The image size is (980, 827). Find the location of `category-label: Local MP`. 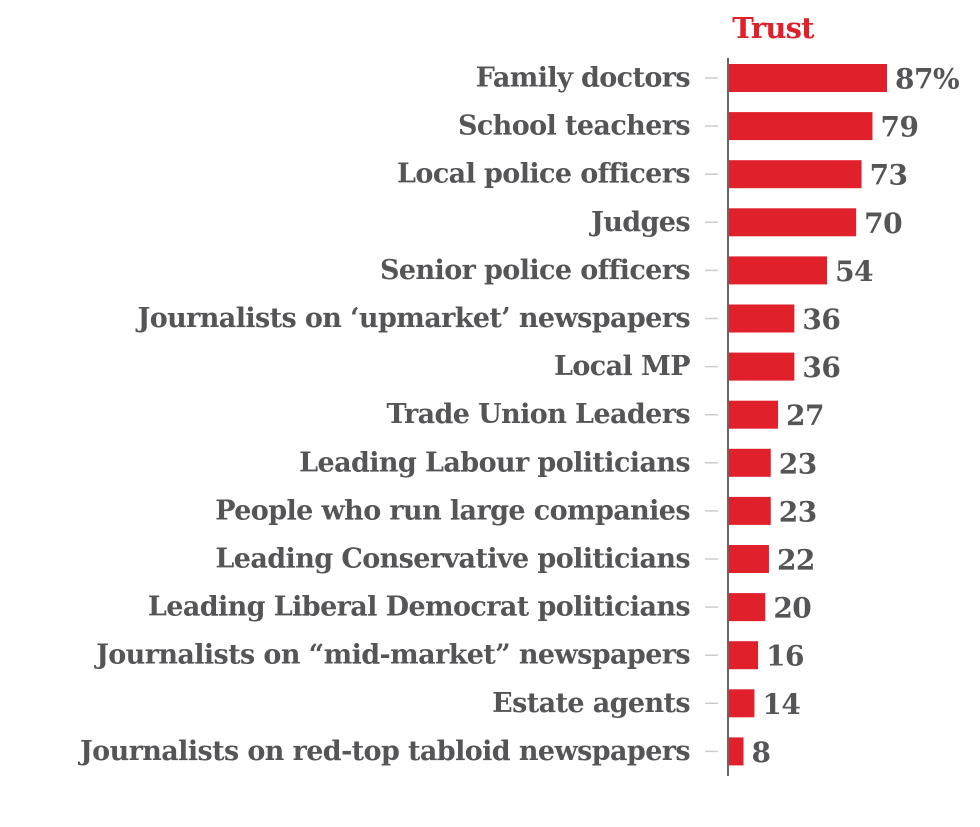

category-label: Local MP is located at coordinates (622, 366).